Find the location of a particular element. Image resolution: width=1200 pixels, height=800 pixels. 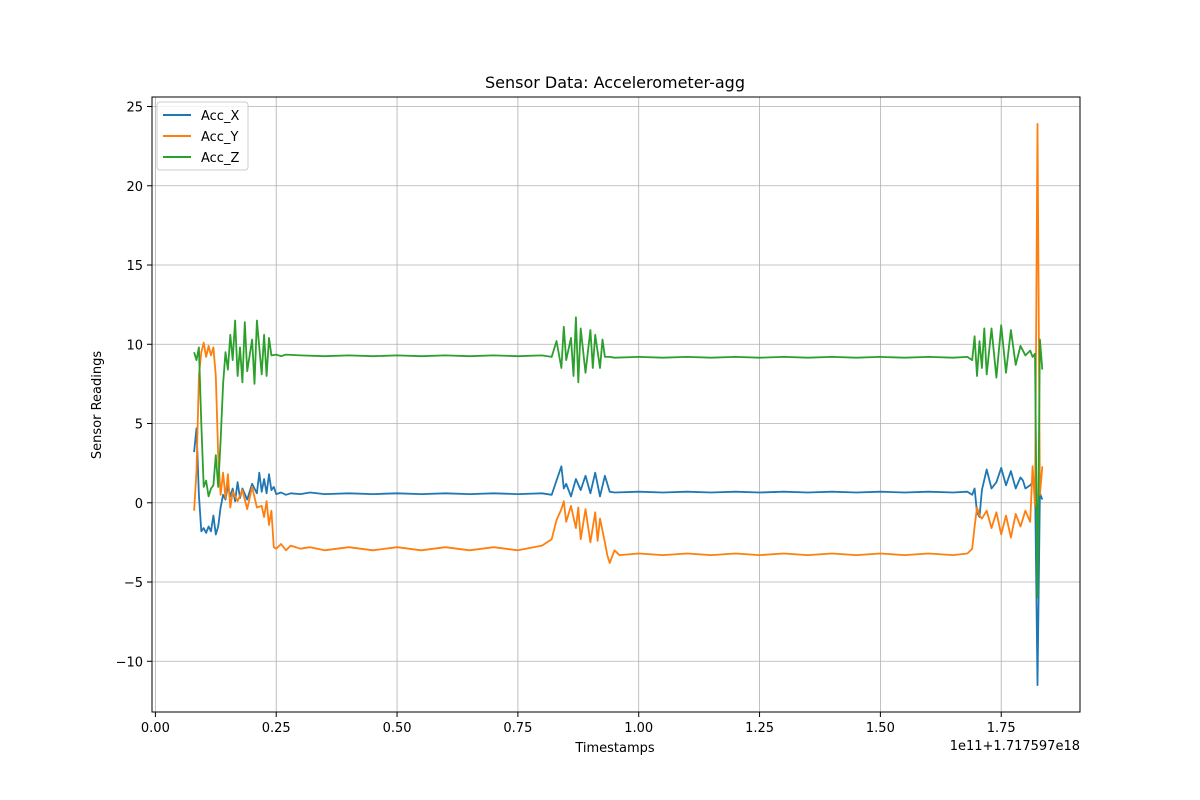

x-tick-label: 0.75 is located at coordinates (517, 728).